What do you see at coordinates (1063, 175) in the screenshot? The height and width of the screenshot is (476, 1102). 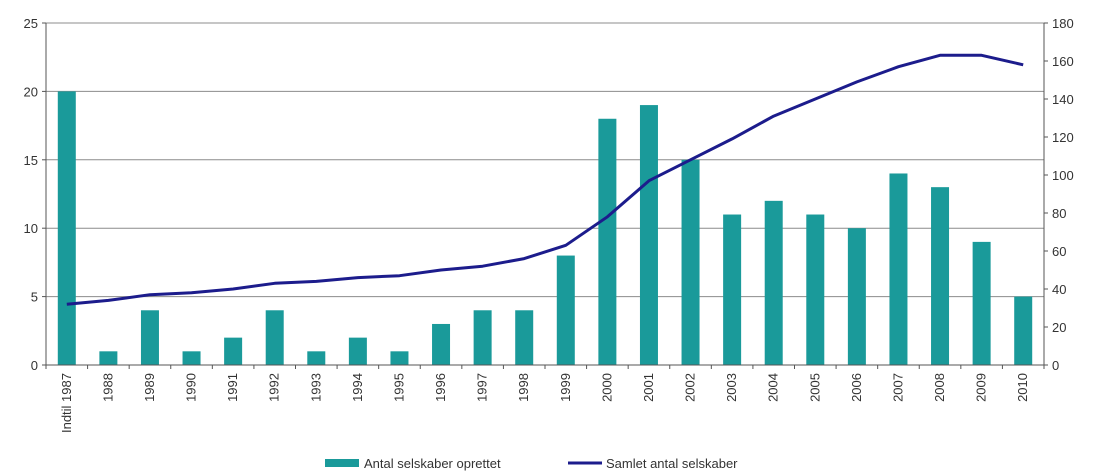 I see `right-tick-label: 100` at bounding box center [1063, 175].